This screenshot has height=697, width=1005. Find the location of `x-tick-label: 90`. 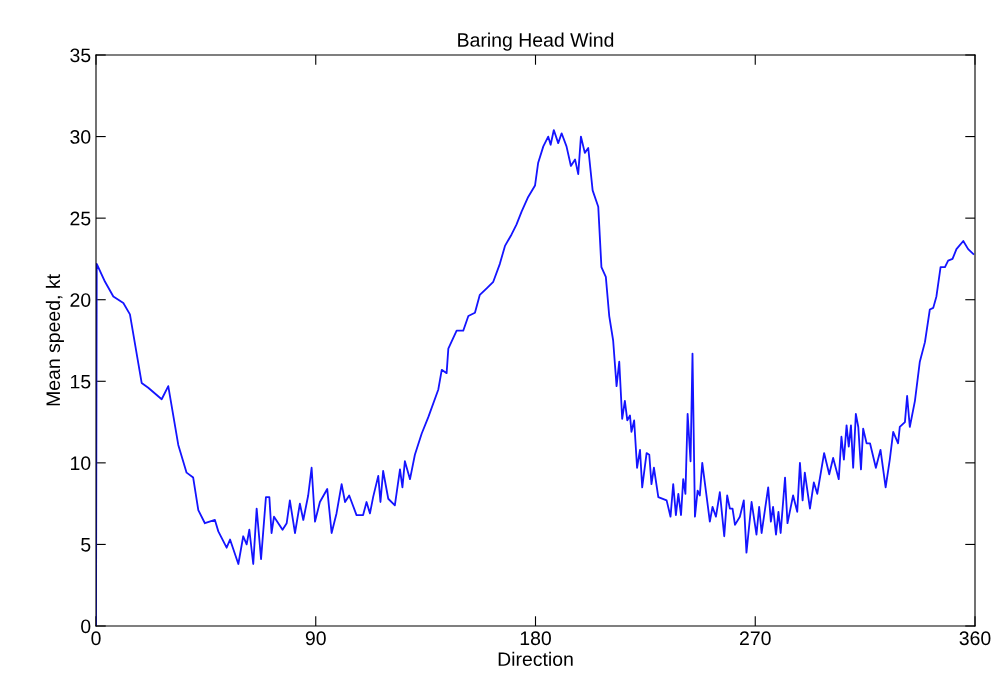

x-tick-label: 90 is located at coordinates (315, 638).